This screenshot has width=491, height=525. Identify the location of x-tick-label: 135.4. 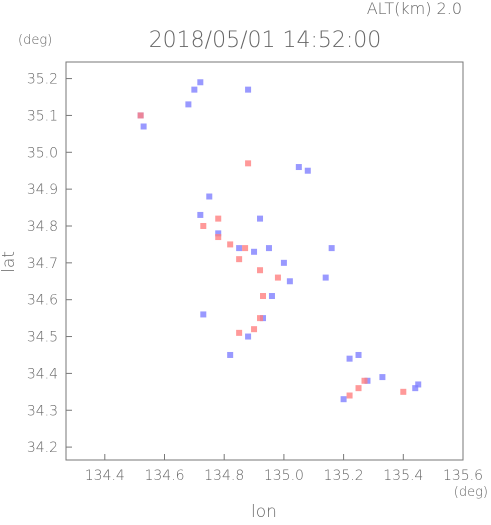
(403, 476).